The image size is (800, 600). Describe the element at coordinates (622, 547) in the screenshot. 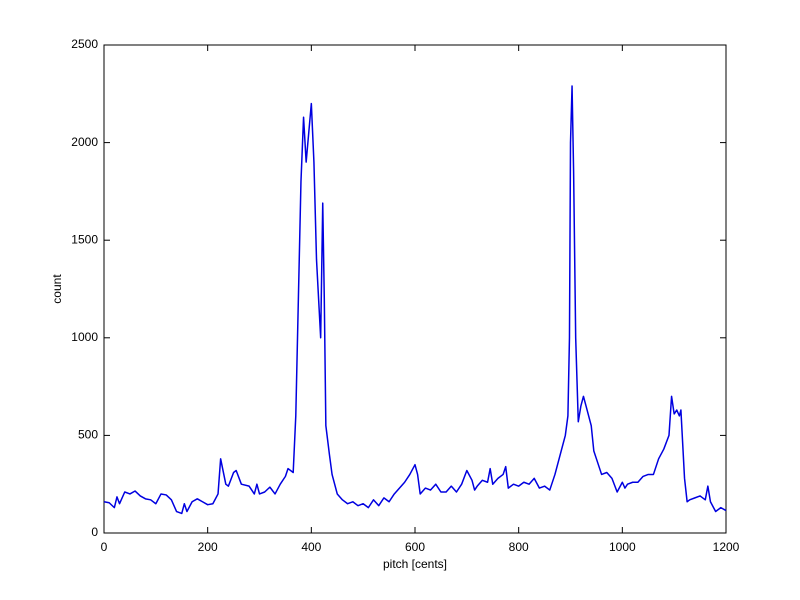

I see `x-tick-label: 1000` at that location.